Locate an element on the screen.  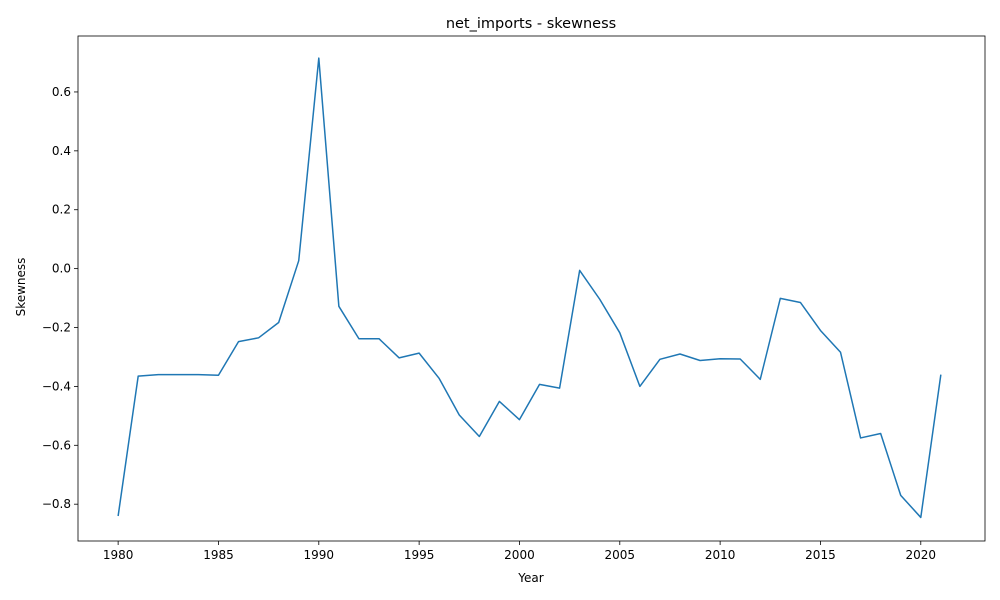
y-tick-label-1: −0.6 is located at coordinates (56, 445).